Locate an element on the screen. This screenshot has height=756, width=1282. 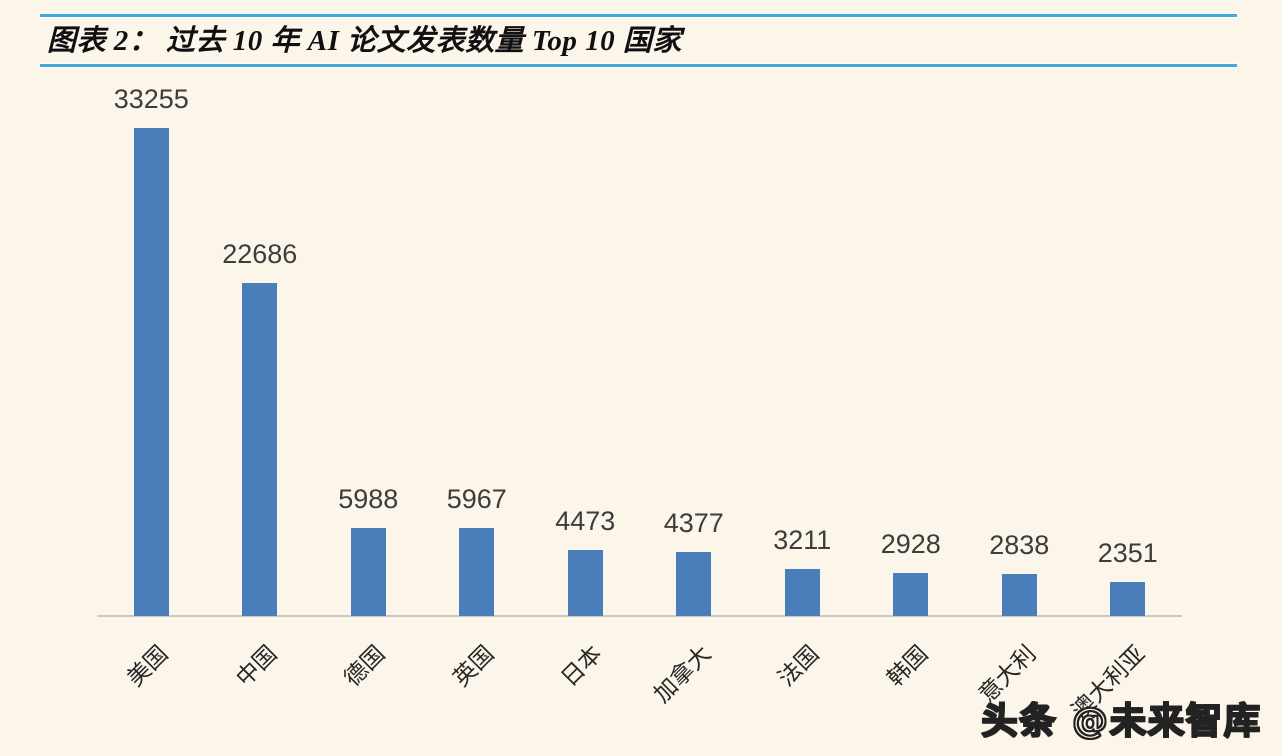
bar-value-label: 22686 is located at coordinates (260, 254).